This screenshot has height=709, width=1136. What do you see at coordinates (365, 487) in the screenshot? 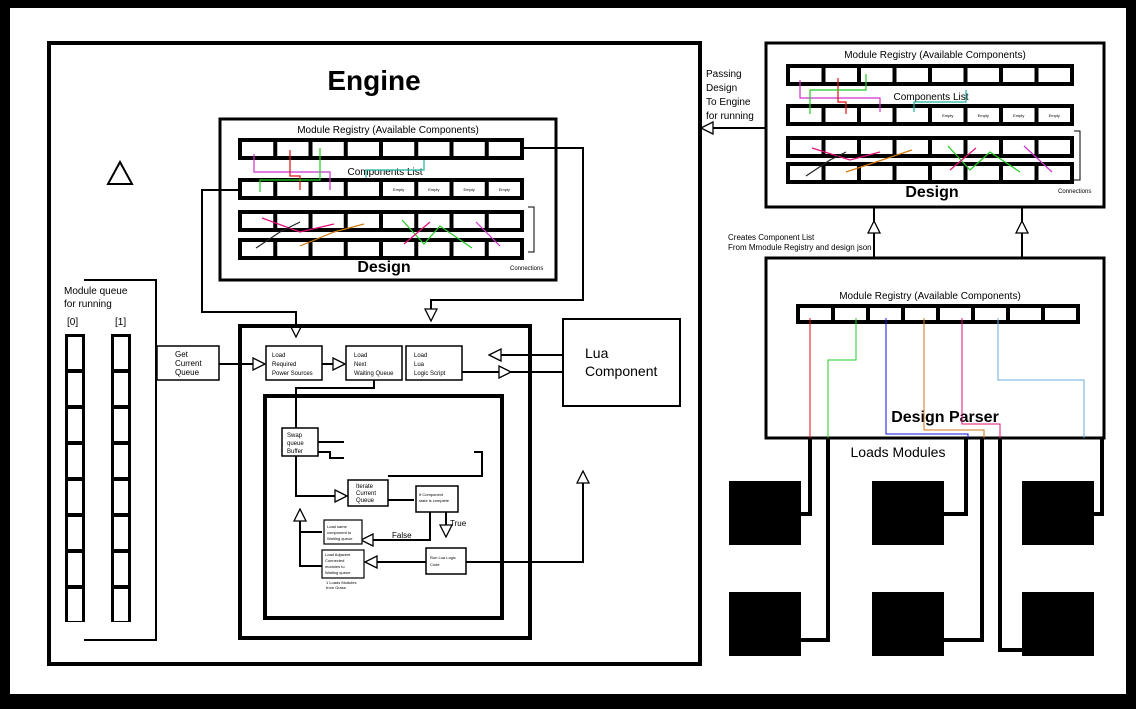
I see `iterate-queue-1: Iterate` at bounding box center [365, 487].